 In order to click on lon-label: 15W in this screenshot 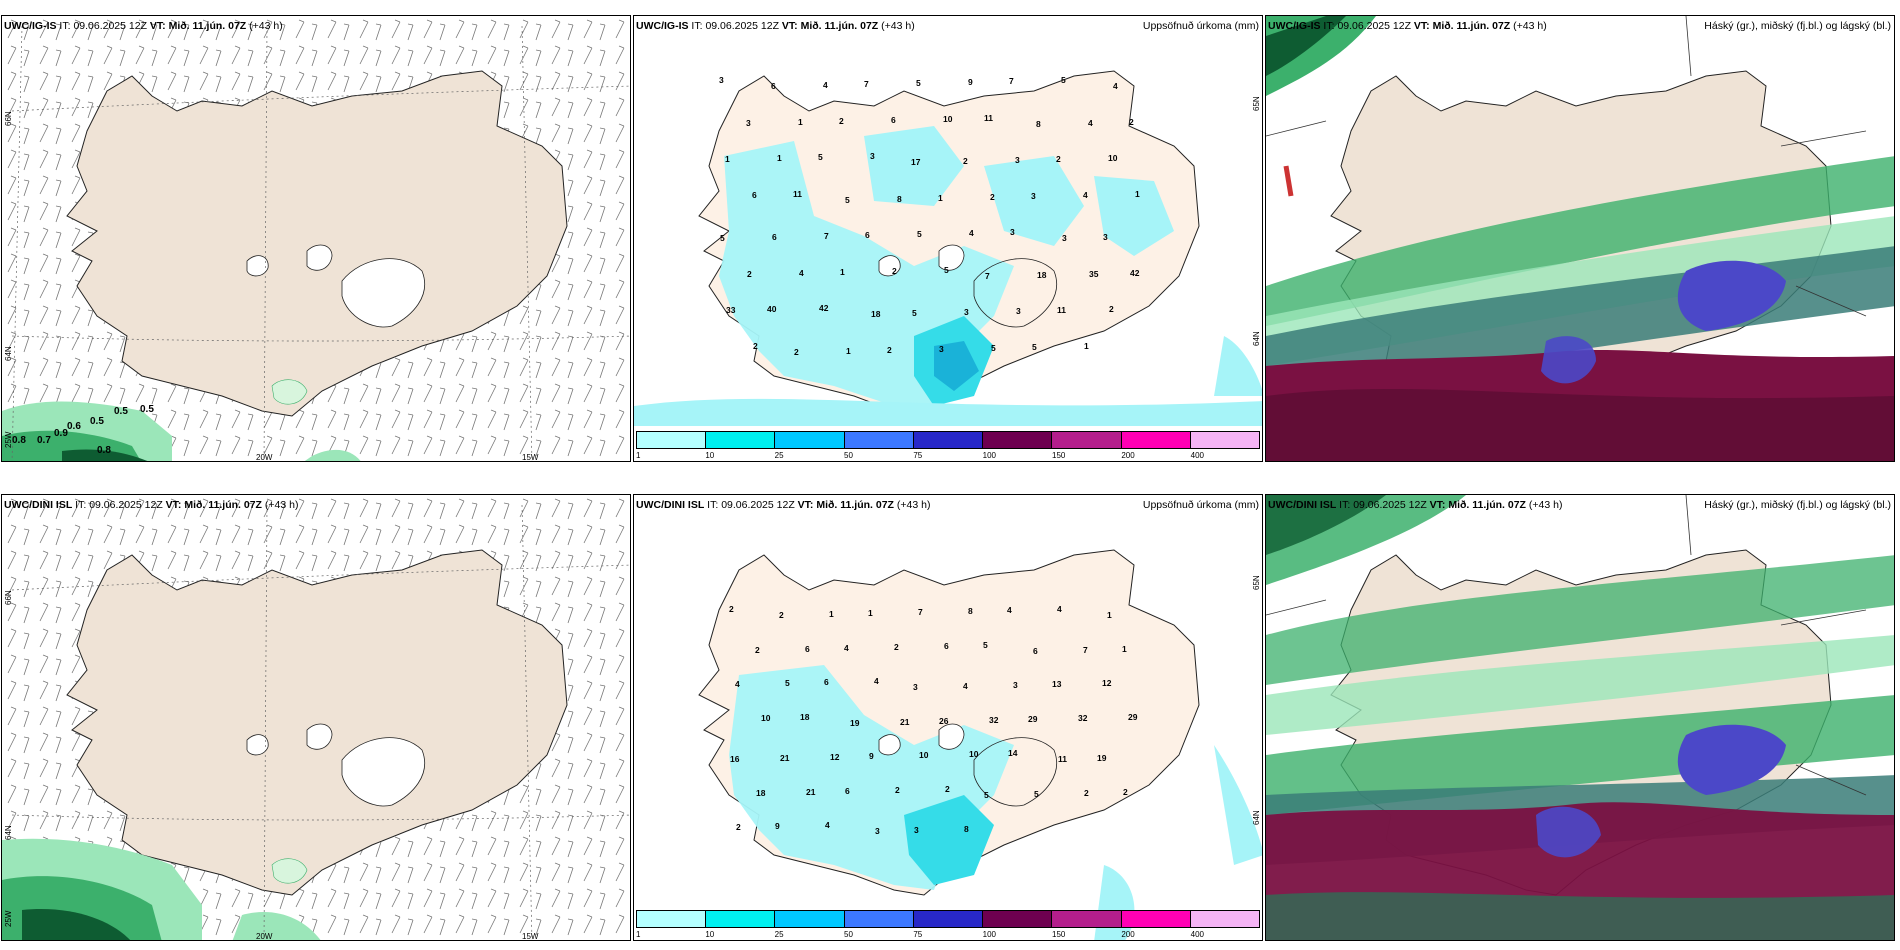, I will do `click(530, 936)`.